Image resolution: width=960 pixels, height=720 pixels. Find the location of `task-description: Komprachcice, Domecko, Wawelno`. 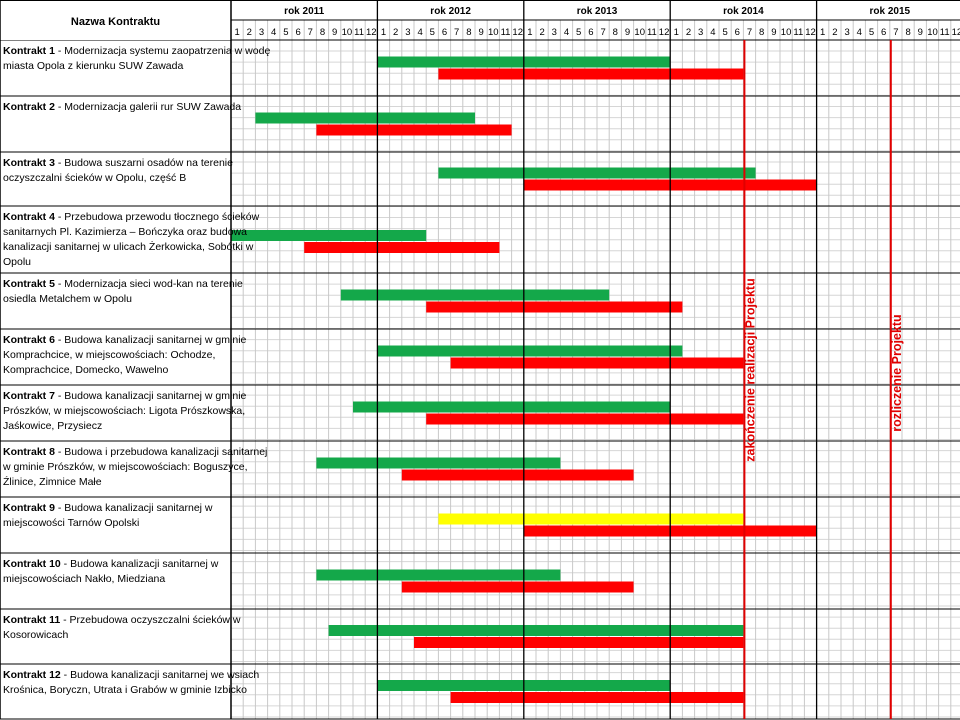

task-description: Komprachcice, Domecko, Wawelno is located at coordinates (85, 370).